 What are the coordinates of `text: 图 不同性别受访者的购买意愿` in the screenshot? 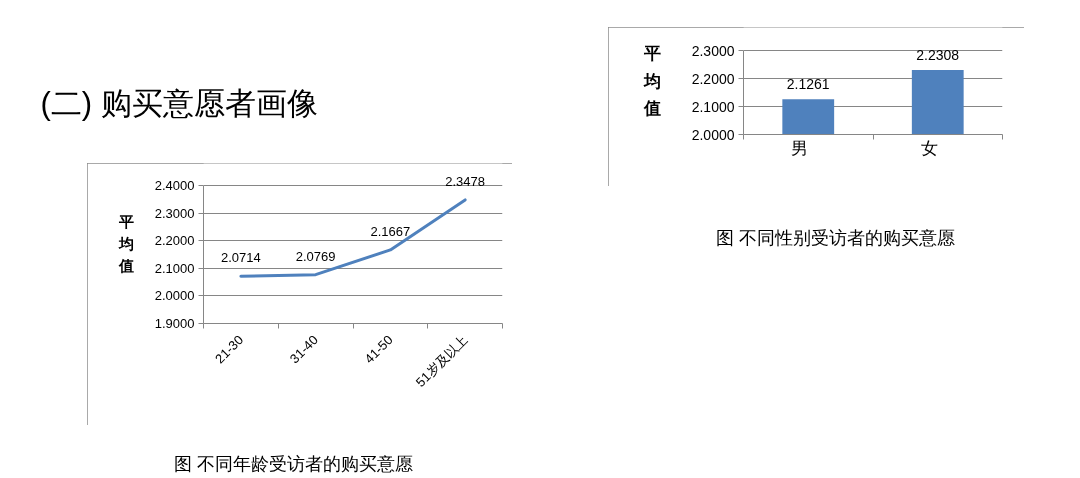 It's located at (835, 237).